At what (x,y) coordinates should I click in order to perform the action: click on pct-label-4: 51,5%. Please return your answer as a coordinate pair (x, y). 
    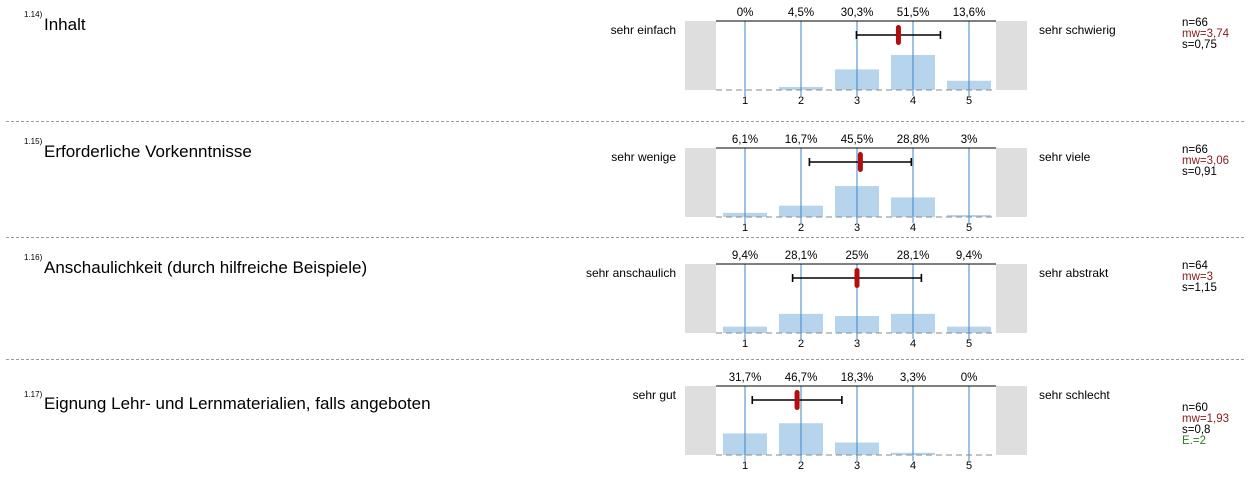
    Looking at the image, I should click on (913, 13).